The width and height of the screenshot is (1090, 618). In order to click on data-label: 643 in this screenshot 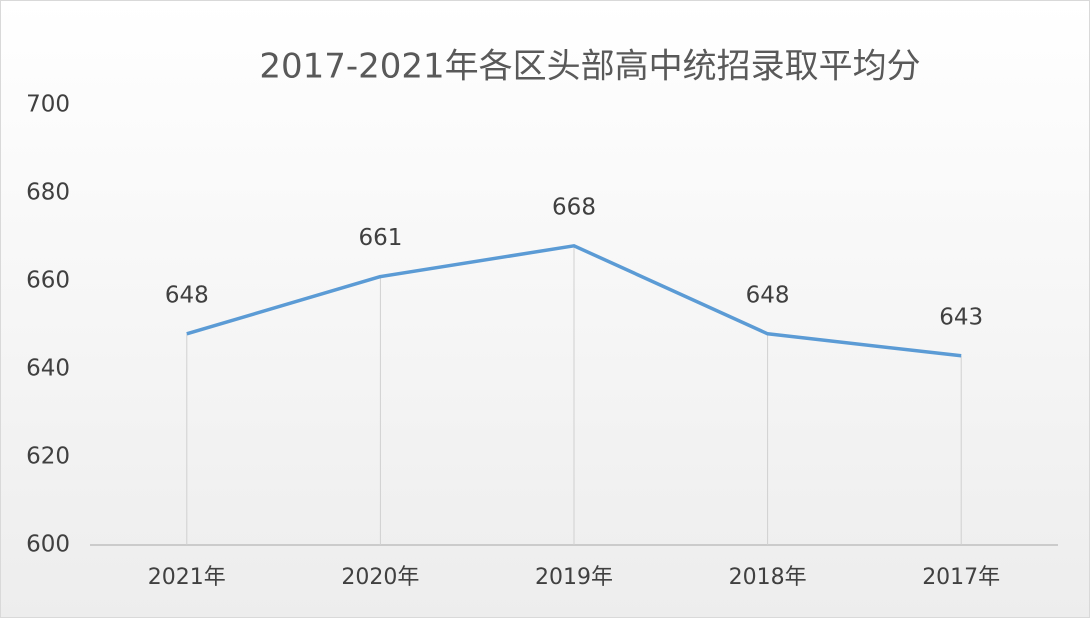, I will do `click(961, 317)`.